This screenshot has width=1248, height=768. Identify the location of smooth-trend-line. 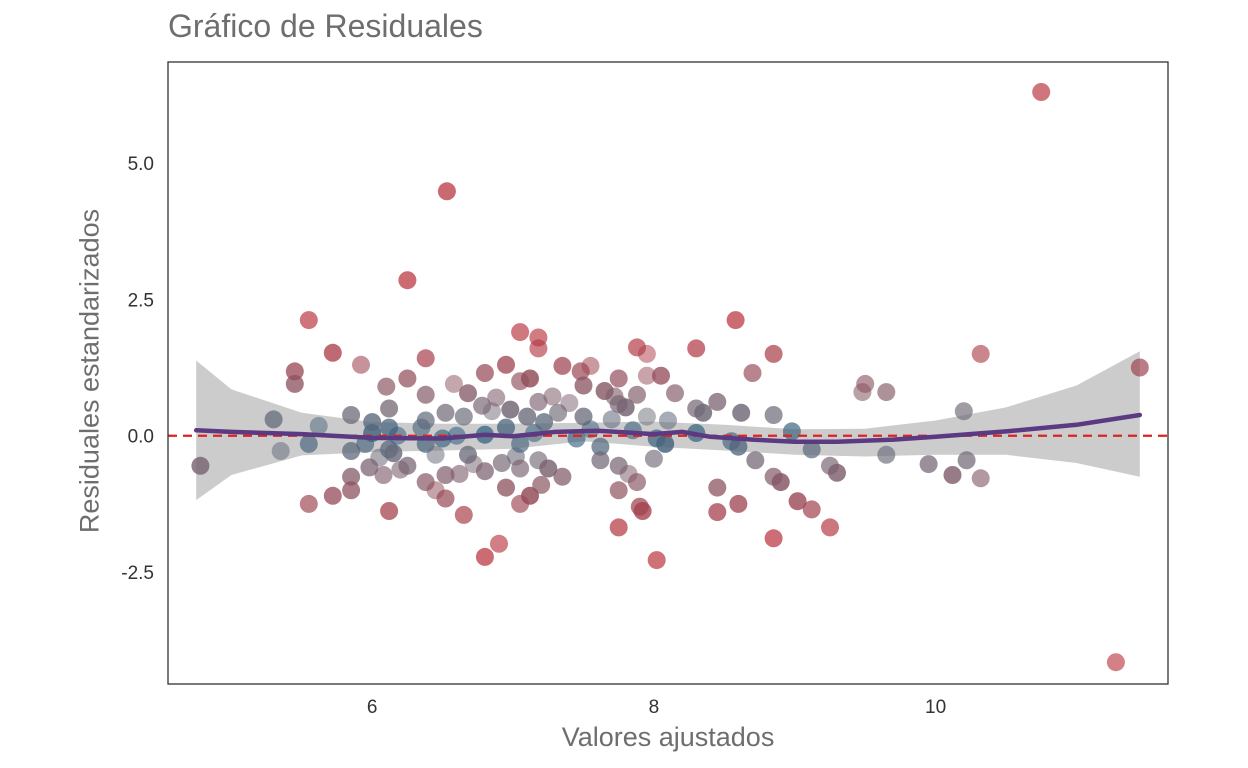
(668, 428).